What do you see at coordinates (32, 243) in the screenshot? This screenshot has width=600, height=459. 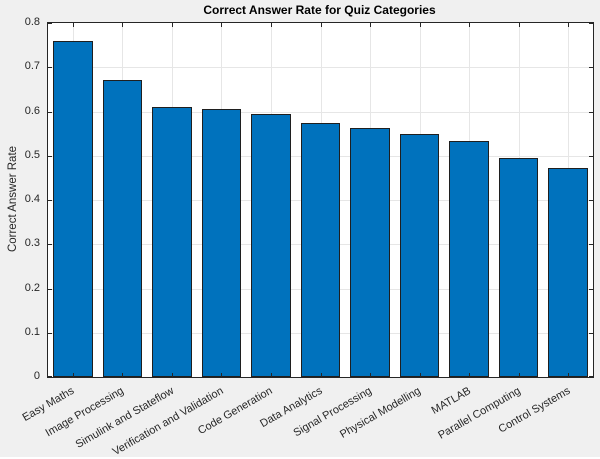 I see `y-tick-label: 0.3` at bounding box center [32, 243].